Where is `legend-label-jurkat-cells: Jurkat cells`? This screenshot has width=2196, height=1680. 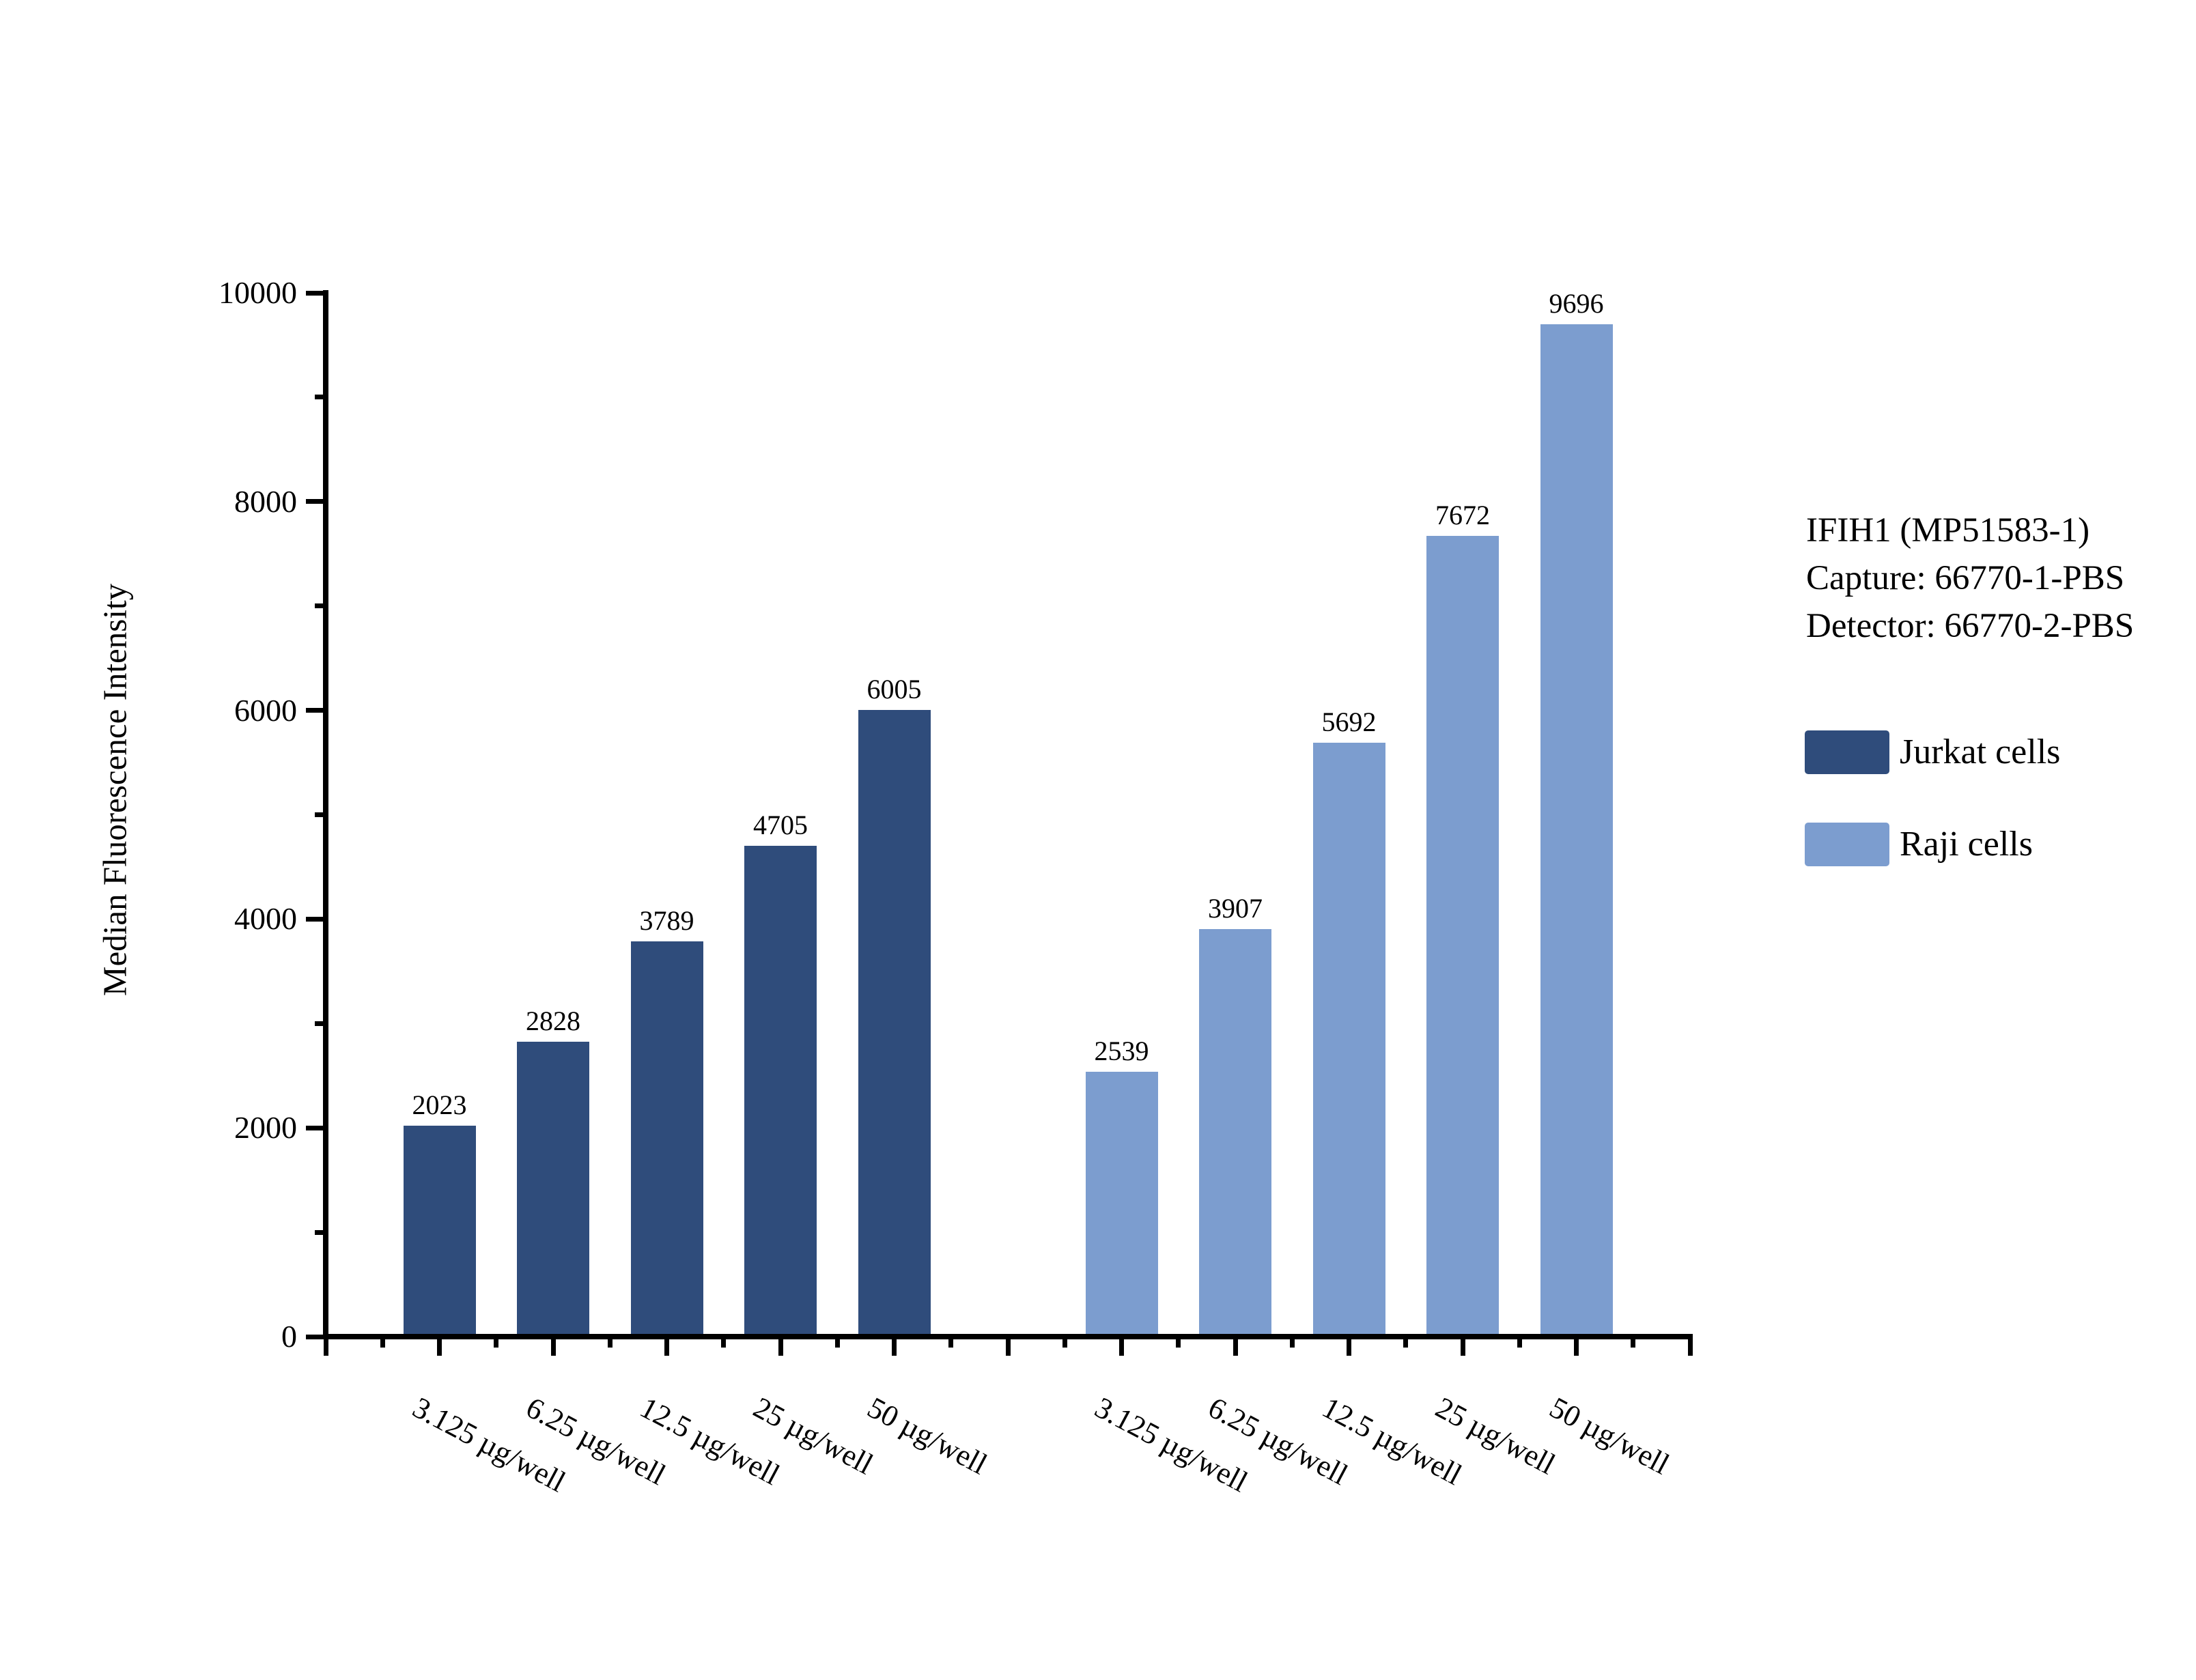 legend-label-jurkat-cells: Jurkat cells is located at coordinates (1981, 751).